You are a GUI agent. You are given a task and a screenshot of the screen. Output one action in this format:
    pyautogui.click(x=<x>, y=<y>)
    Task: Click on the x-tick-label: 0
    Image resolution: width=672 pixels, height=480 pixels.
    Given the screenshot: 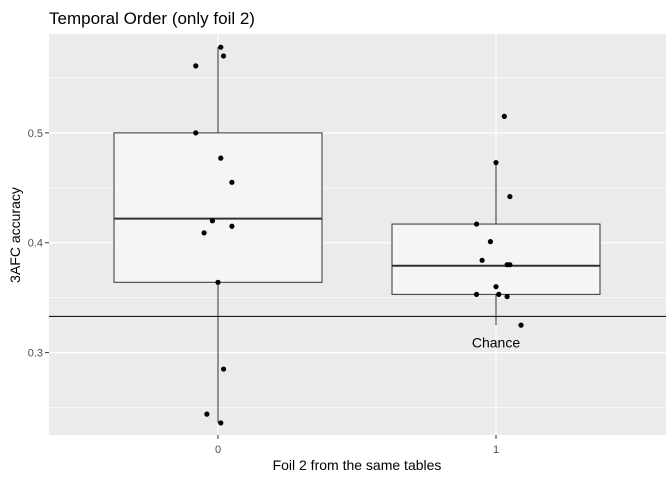 What is the action you would take?
    pyautogui.click(x=218, y=450)
    